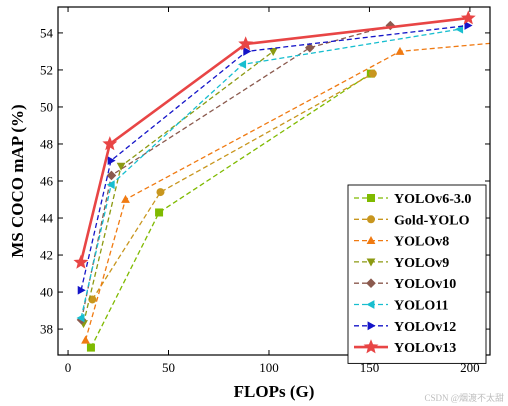 The image size is (508, 406). I want to click on legend-label-yolov13: YOLOv13, so click(425, 348).